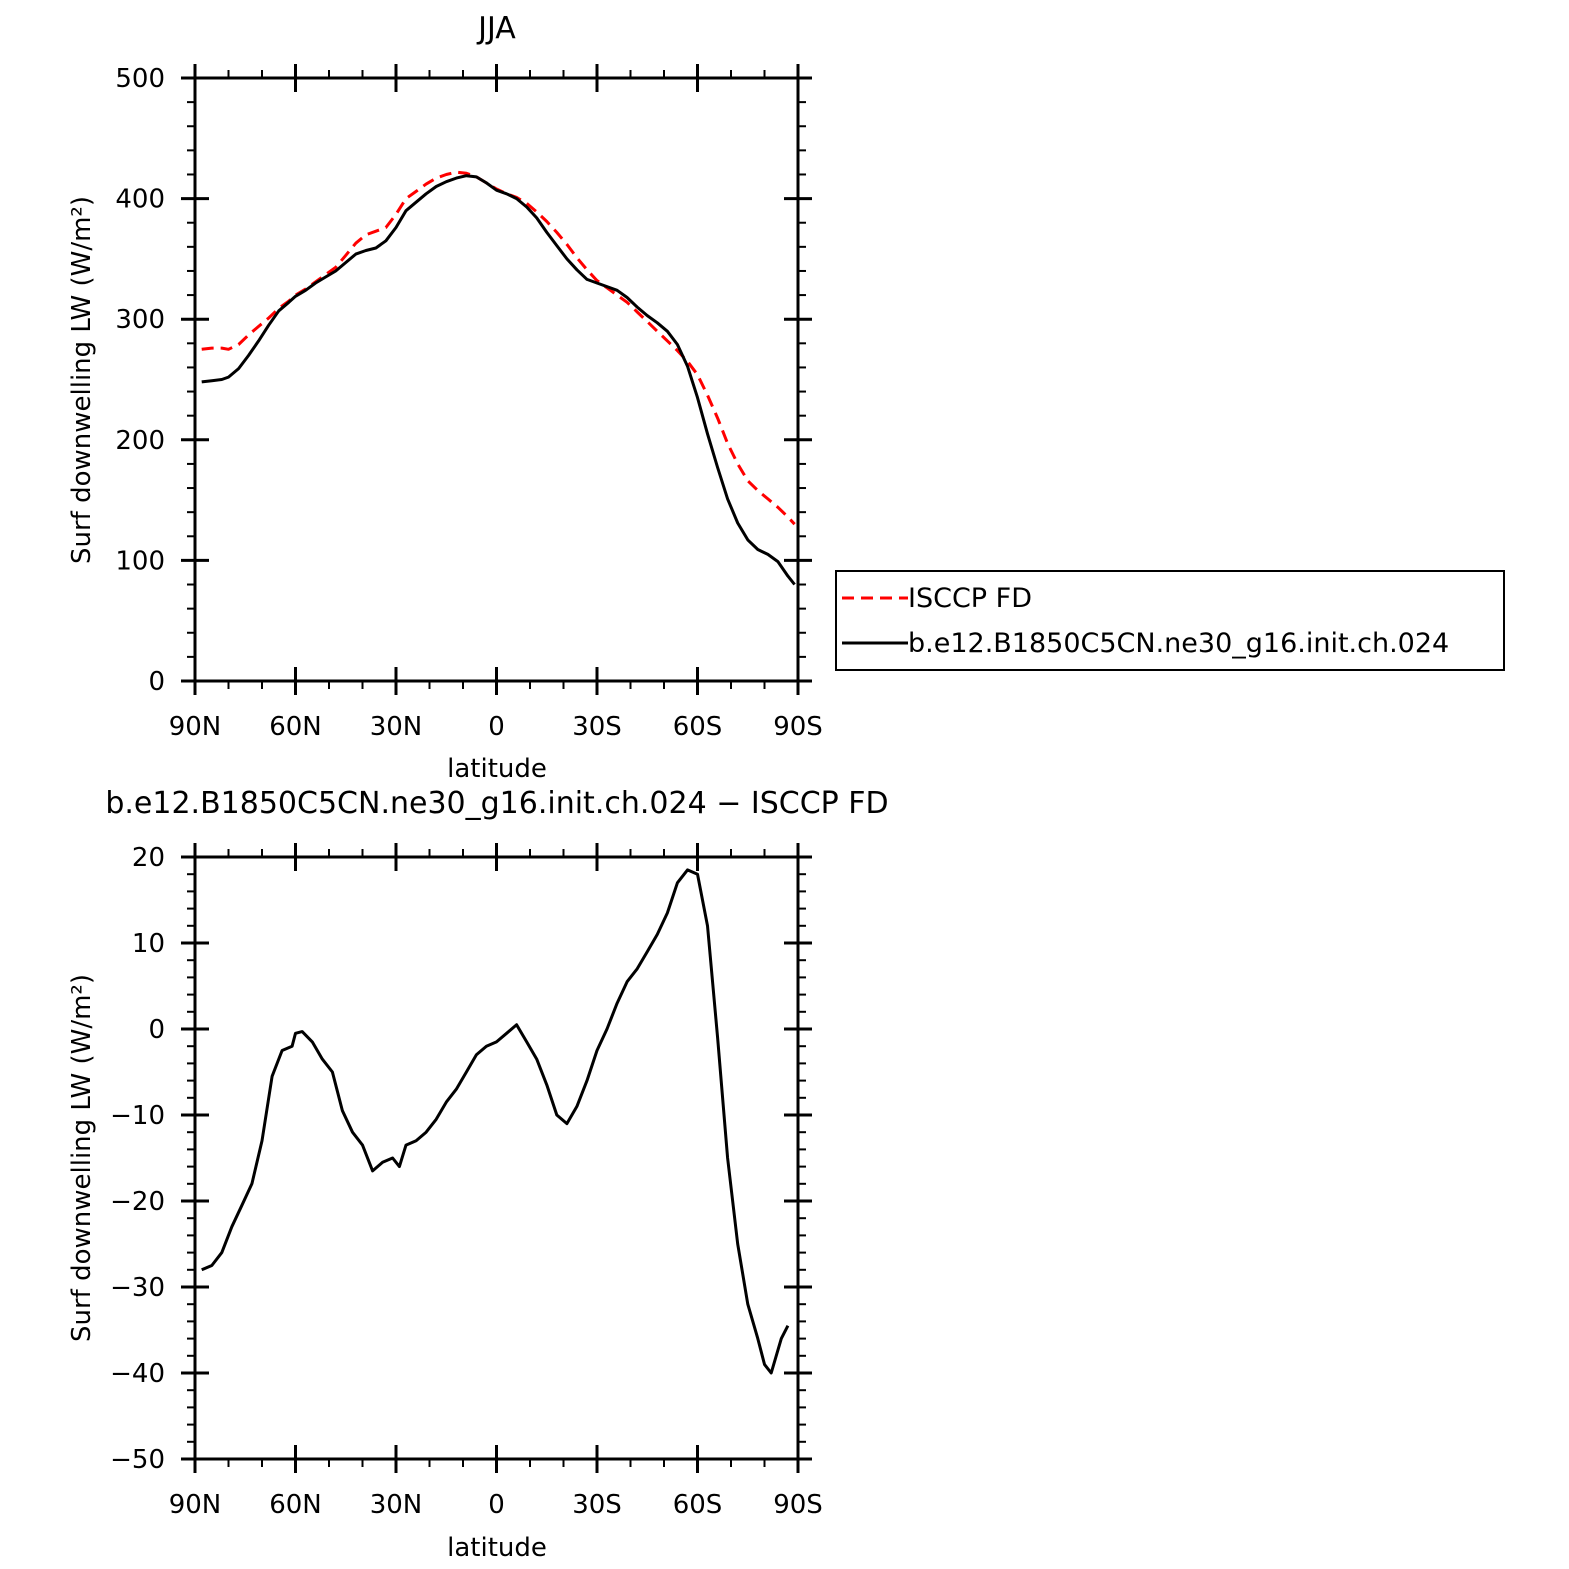 Image resolution: width=1569 pixels, height=1569 pixels. What do you see at coordinates (496, 28) in the screenshot?
I see `chart-title: JJA` at bounding box center [496, 28].